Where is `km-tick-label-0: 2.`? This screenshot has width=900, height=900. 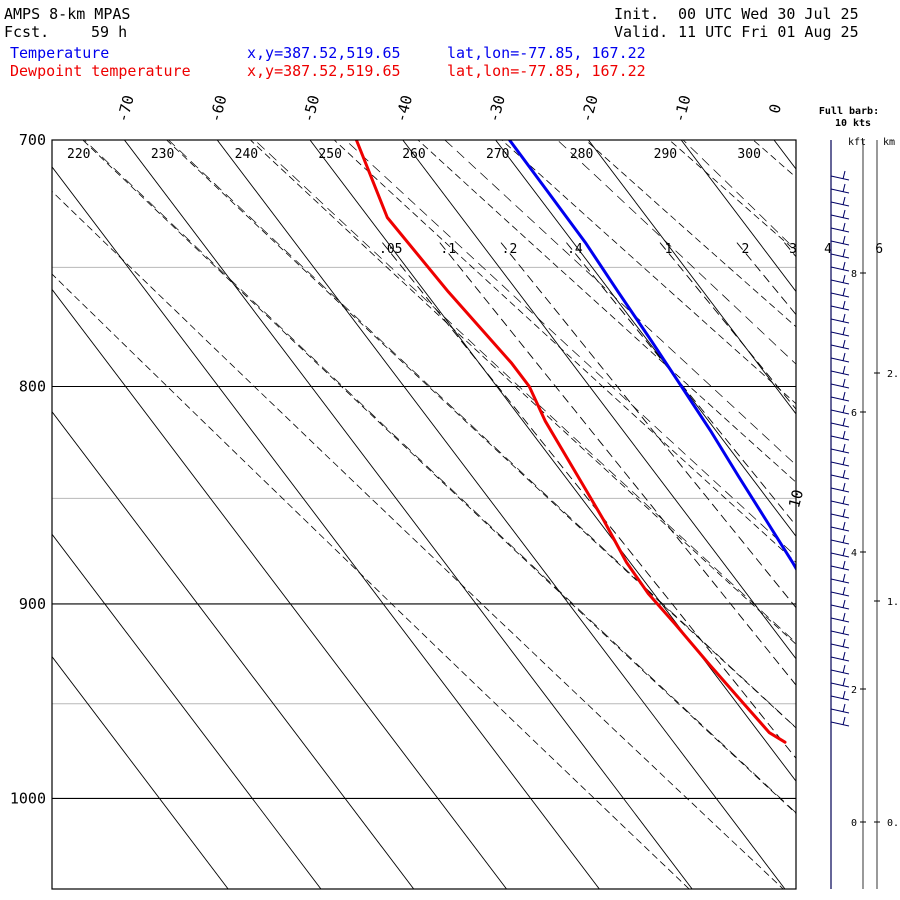
km-tick-label-0: 2. is located at coordinates (893, 374).